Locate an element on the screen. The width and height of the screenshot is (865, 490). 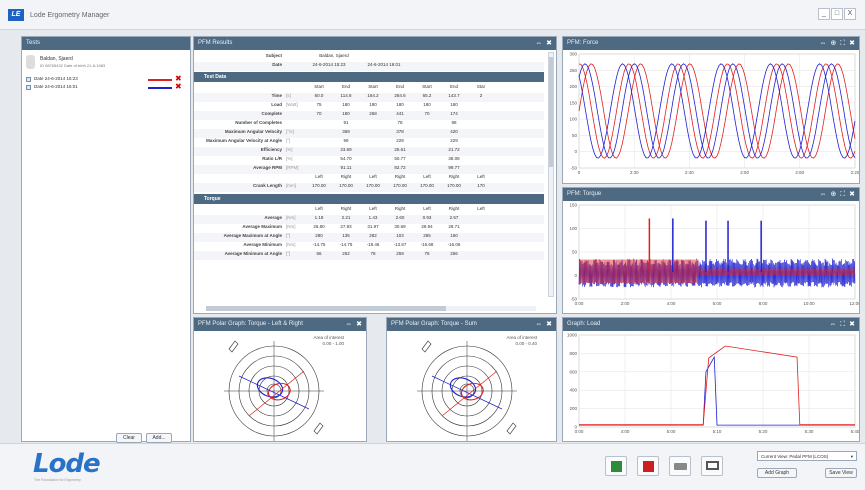
minimize-button: _ is located at coordinates (824, 14).